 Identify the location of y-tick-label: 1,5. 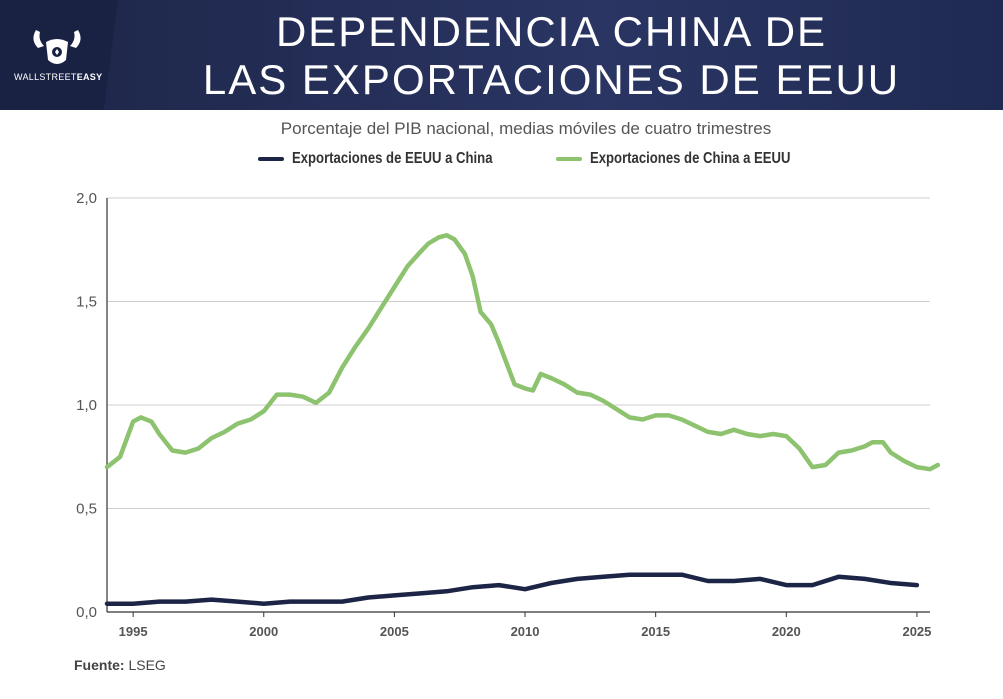
(86, 302).